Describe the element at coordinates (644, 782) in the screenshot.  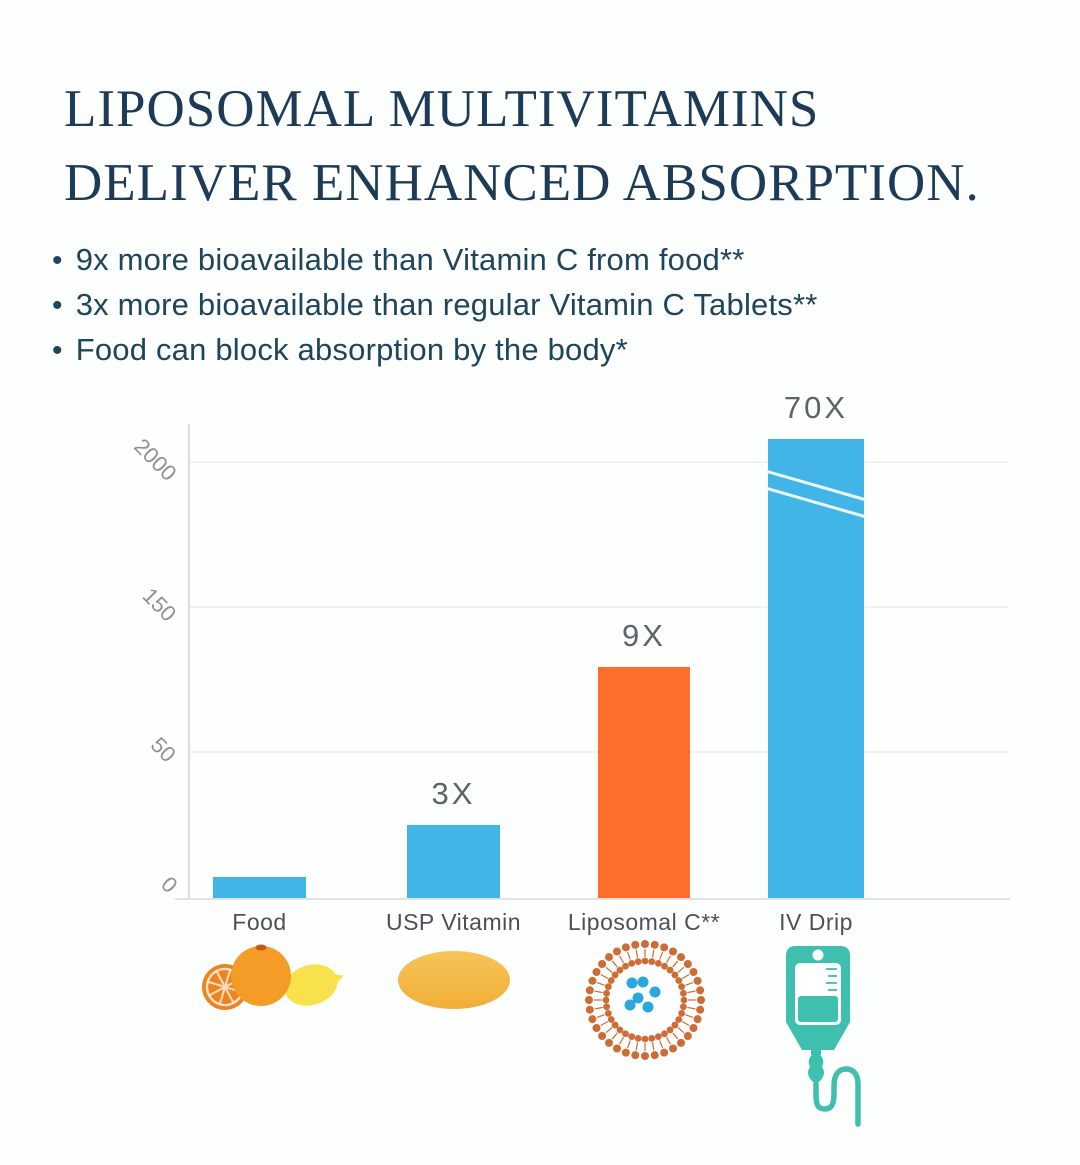
I see `bar-liposomal-c` at that location.